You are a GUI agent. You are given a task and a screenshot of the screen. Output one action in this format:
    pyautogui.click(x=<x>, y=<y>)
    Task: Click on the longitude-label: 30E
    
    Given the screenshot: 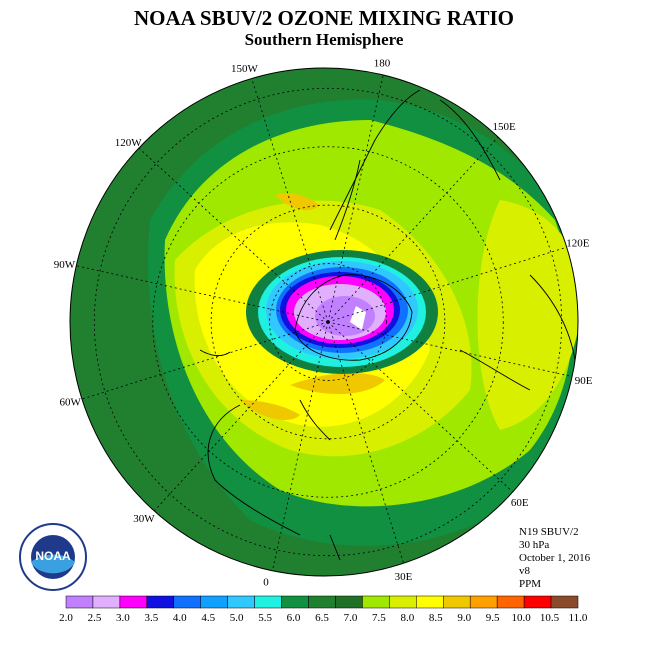 What is the action you would take?
    pyautogui.click(x=404, y=577)
    